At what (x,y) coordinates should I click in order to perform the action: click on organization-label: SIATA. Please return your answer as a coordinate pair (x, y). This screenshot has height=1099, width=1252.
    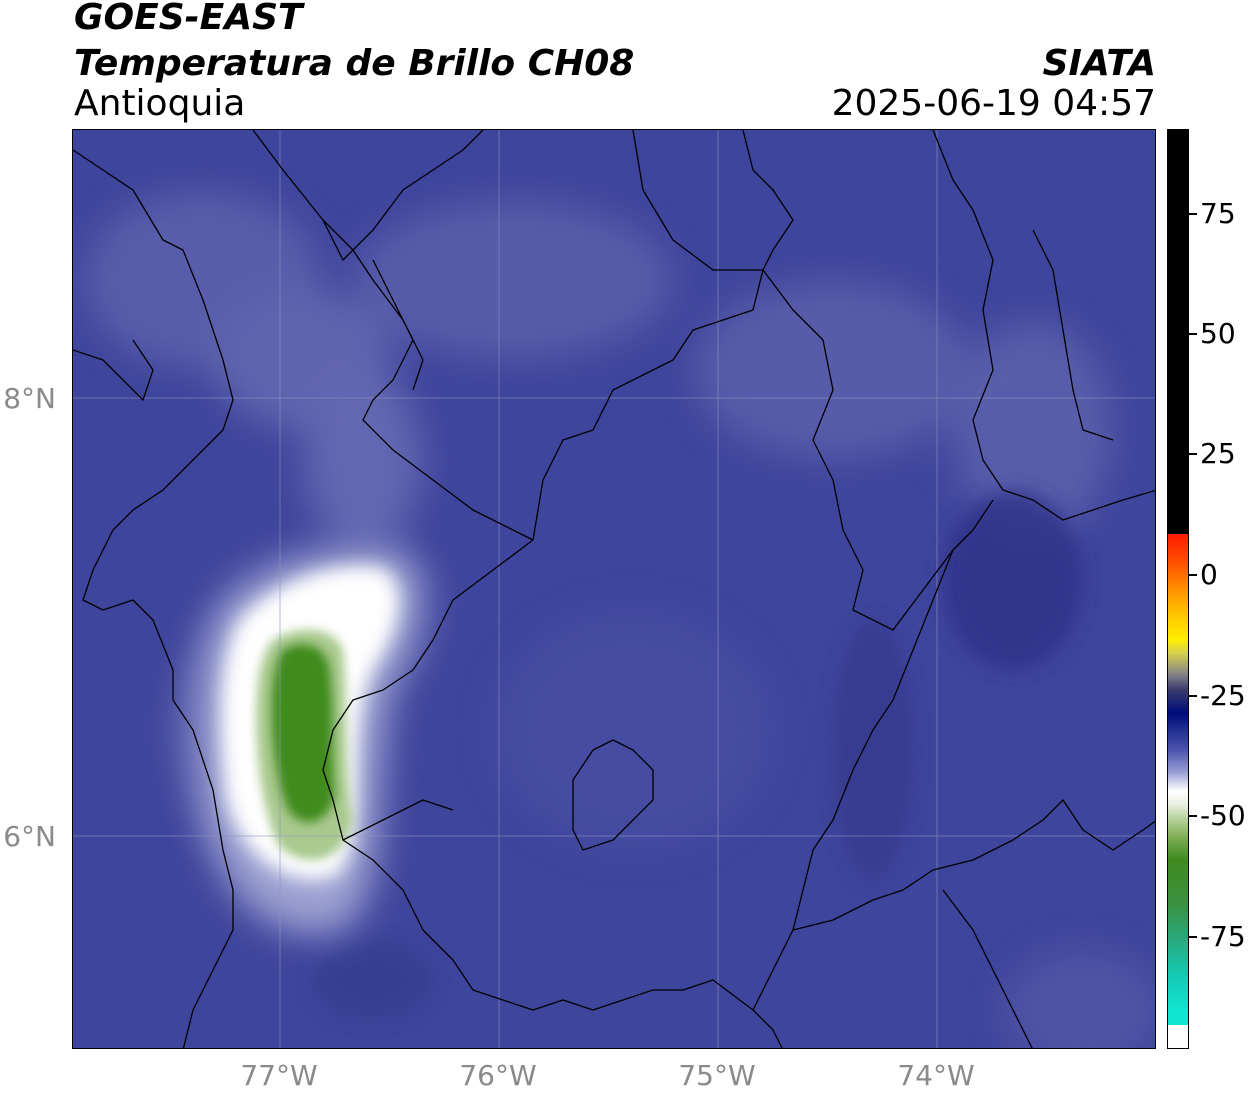
    Looking at the image, I should click on (1099, 63).